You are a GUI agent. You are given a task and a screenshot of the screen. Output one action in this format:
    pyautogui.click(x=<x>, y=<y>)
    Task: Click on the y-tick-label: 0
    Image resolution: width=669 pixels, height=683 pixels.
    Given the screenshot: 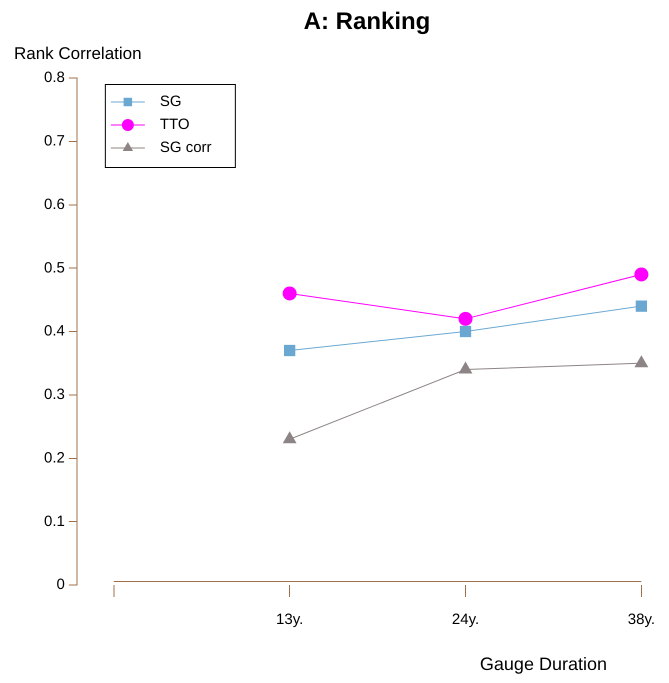 What is the action you would take?
    pyautogui.click(x=60, y=585)
    